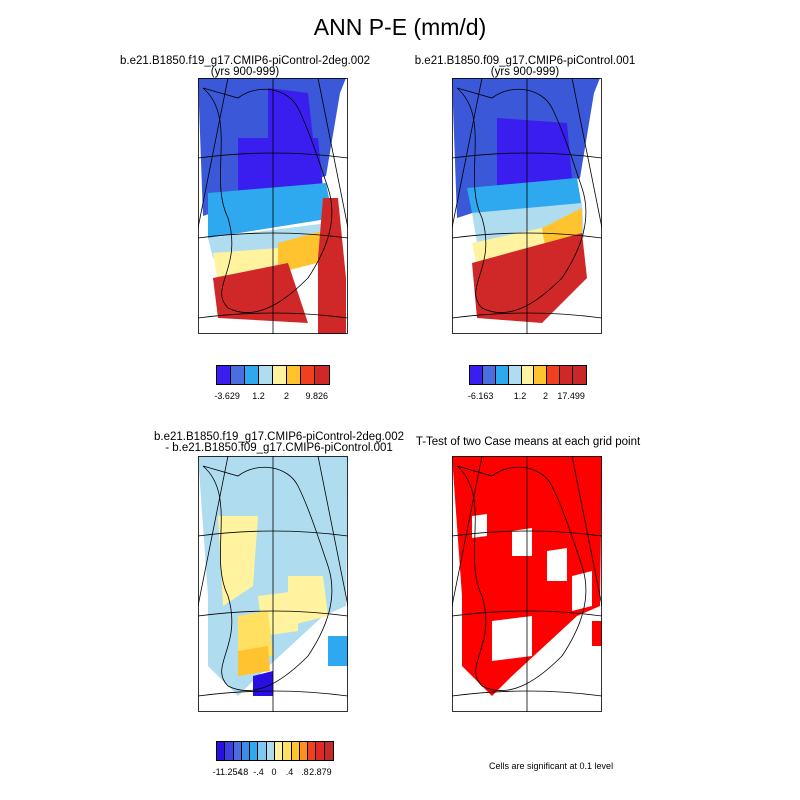  What do you see at coordinates (527, 584) in the screenshot?
I see `panel4-map` at bounding box center [527, 584].